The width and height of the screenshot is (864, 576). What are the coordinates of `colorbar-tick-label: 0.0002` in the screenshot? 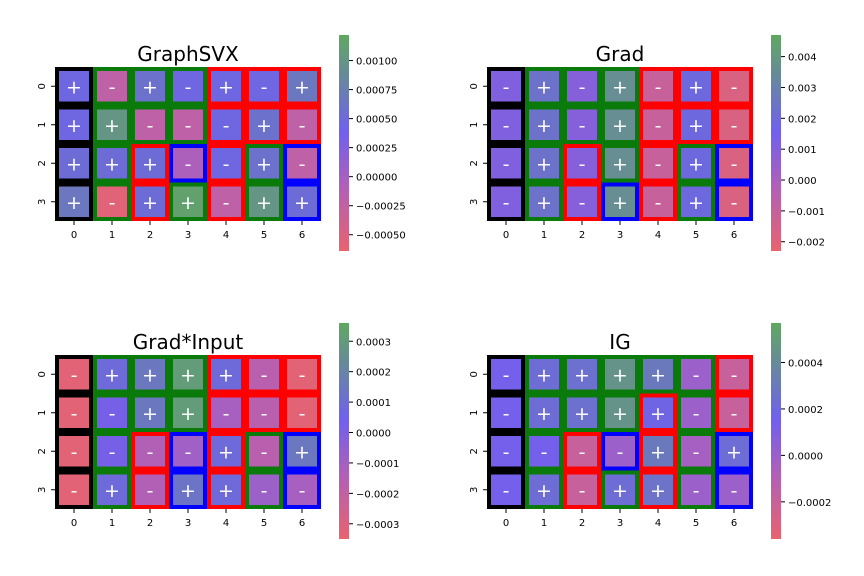 It's located at (805, 410).